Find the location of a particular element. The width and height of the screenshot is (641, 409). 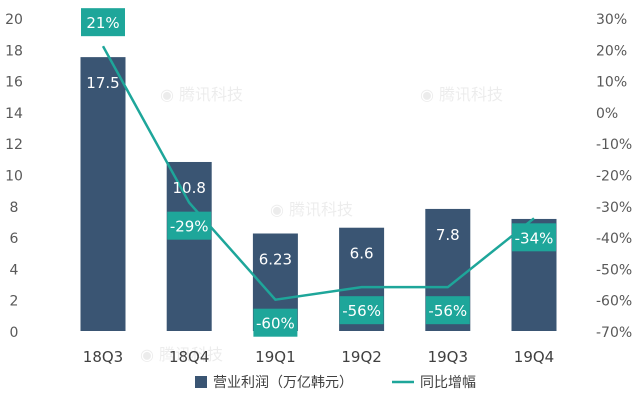

x-tick-label: 19Q4 is located at coordinates (534, 357).